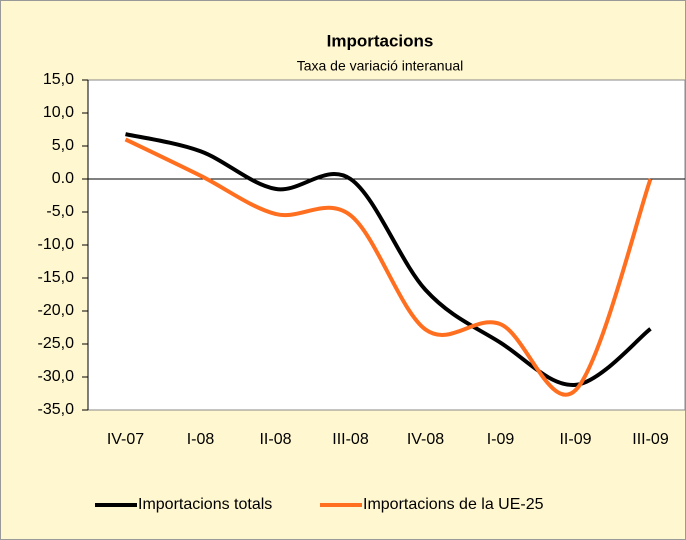  What do you see at coordinates (380, 66) in the screenshot?
I see `chart-subtitle: Taxa de variació interanual` at bounding box center [380, 66].